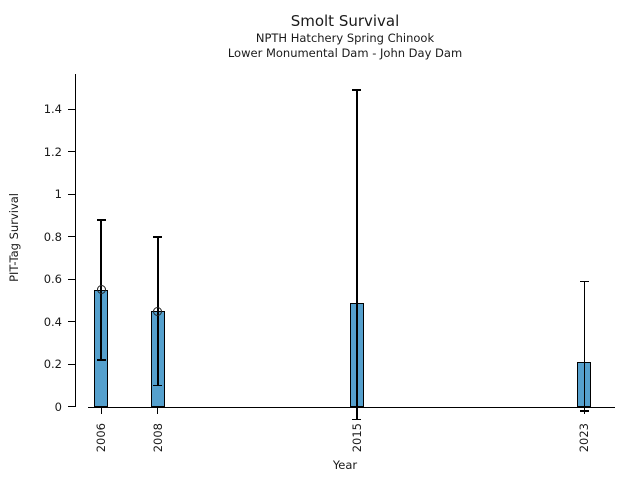 The width and height of the screenshot is (640, 480). Describe the element at coordinates (584, 438) in the screenshot. I see `x-tick-label: 2023` at that location.